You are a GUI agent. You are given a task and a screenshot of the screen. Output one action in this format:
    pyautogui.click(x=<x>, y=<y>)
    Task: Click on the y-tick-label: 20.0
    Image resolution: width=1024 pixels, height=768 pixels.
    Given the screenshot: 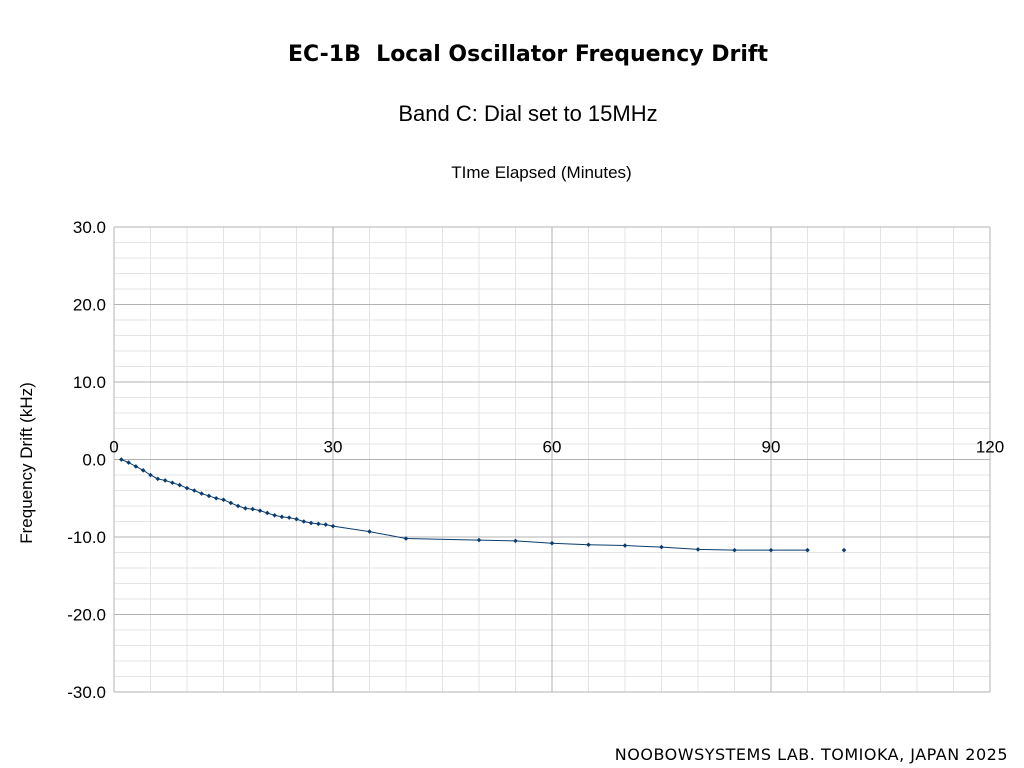 What is the action you would take?
    pyautogui.click(x=89, y=305)
    